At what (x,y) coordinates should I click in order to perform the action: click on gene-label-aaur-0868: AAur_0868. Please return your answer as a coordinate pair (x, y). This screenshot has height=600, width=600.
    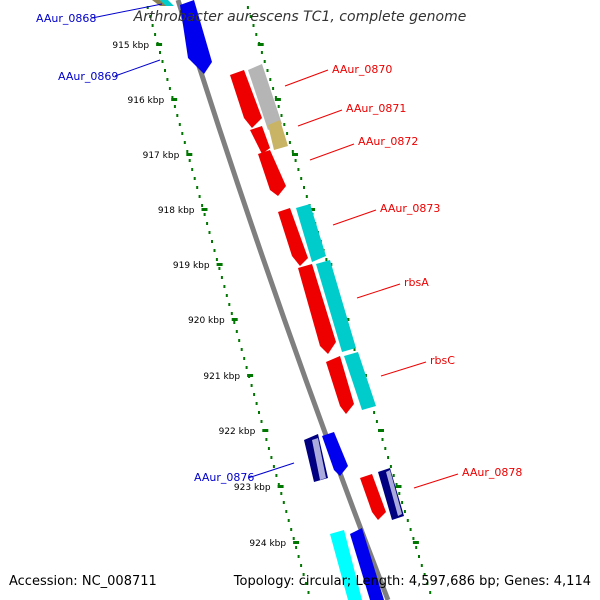
    Looking at the image, I should click on (66, 18).